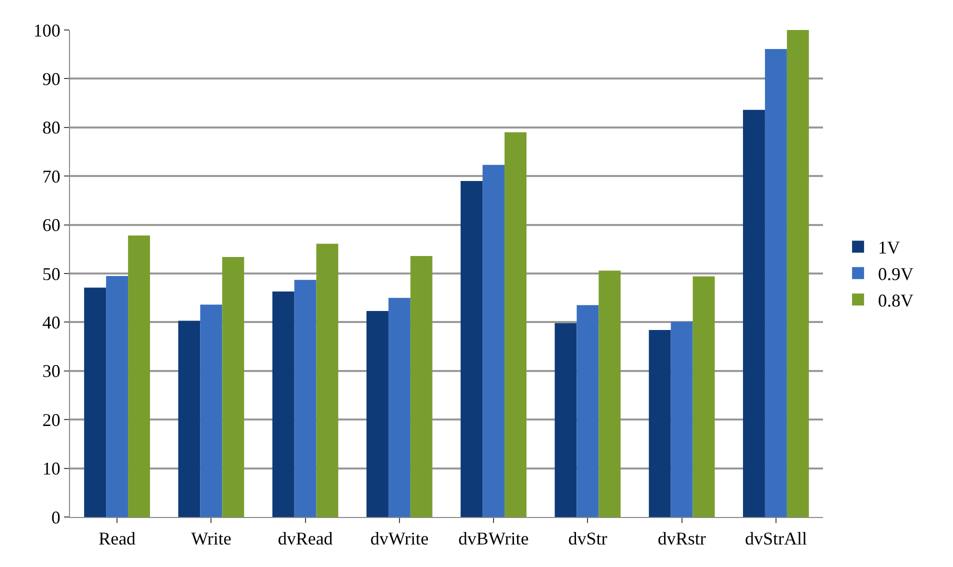 The height and width of the screenshot is (567, 953). What do you see at coordinates (51, 322) in the screenshot?
I see `y-tick-label: 40` at bounding box center [51, 322].